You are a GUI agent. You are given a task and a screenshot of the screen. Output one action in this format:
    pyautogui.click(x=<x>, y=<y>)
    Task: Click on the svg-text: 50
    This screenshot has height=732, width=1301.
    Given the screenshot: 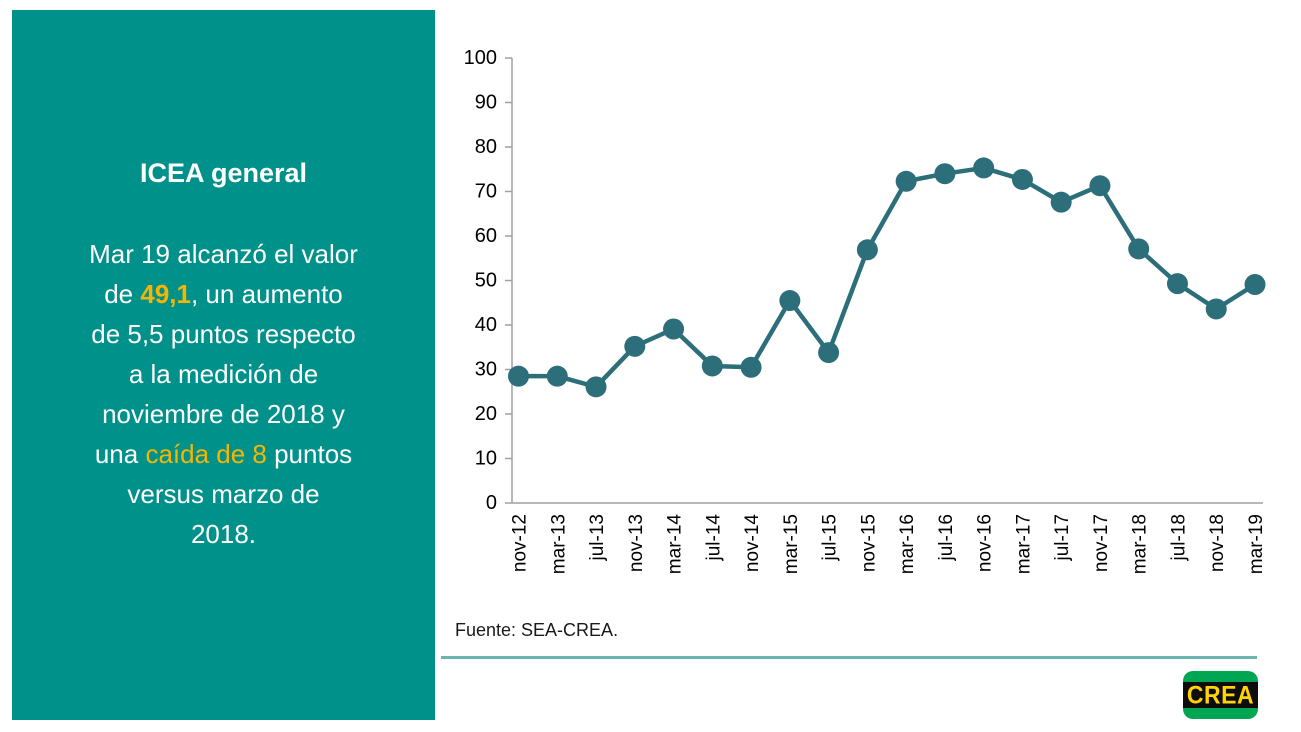 What is the action you would take?
    pyautogui.click(x=486, y=281)
    